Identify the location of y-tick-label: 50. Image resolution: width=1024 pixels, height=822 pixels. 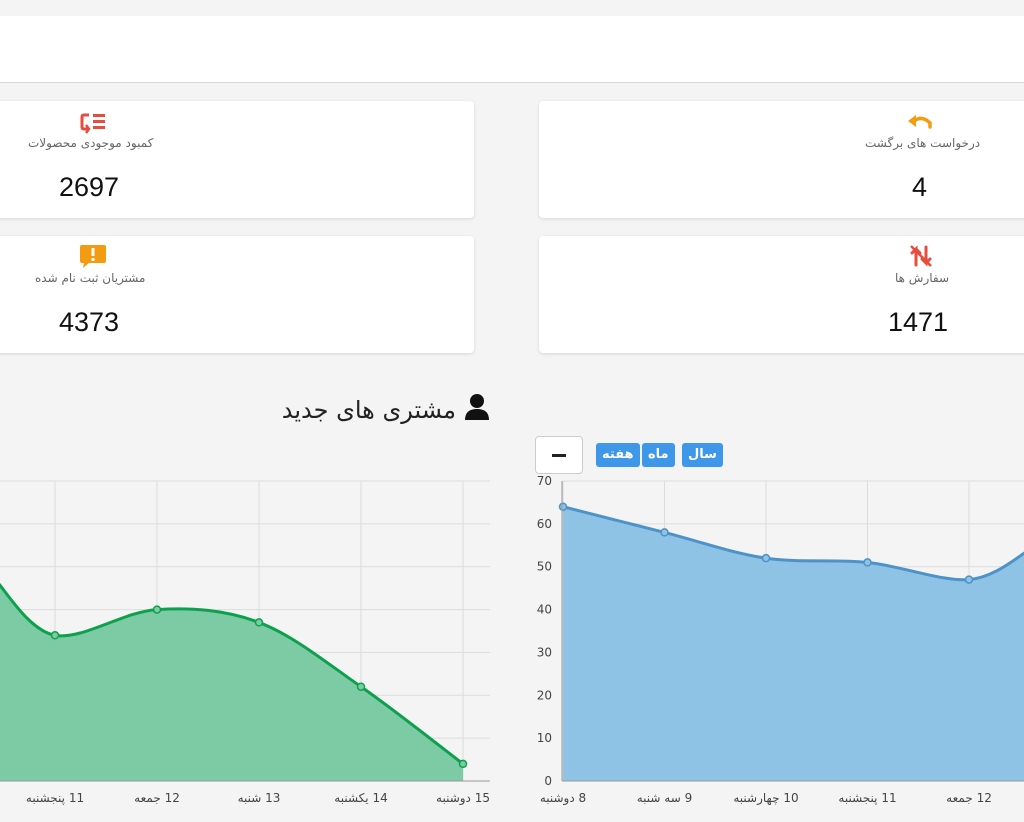
(544, 567).